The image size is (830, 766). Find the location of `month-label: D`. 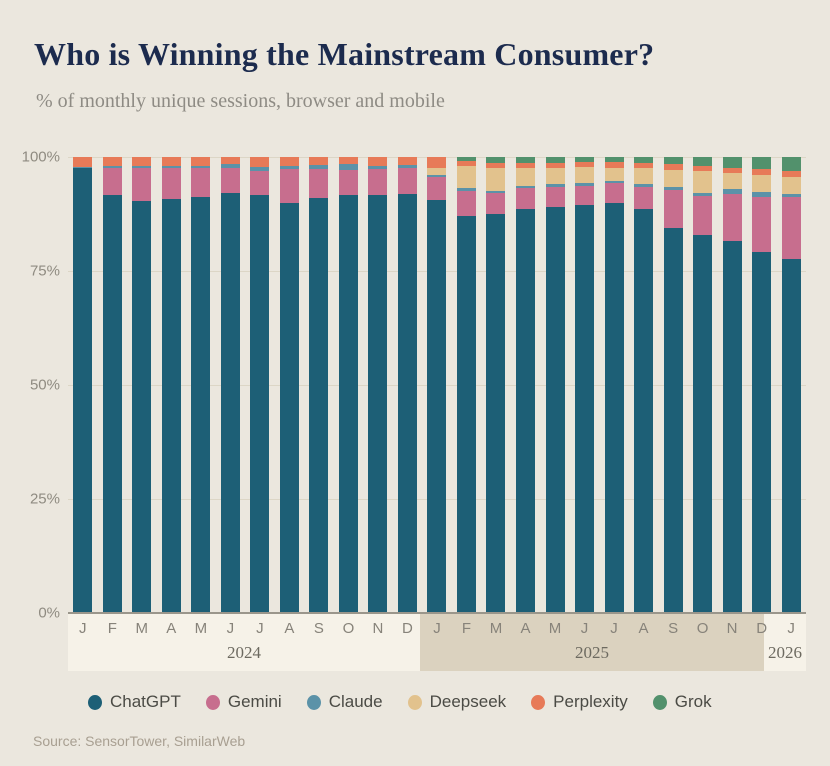

month-label: D is located at coordinates (762, 628).